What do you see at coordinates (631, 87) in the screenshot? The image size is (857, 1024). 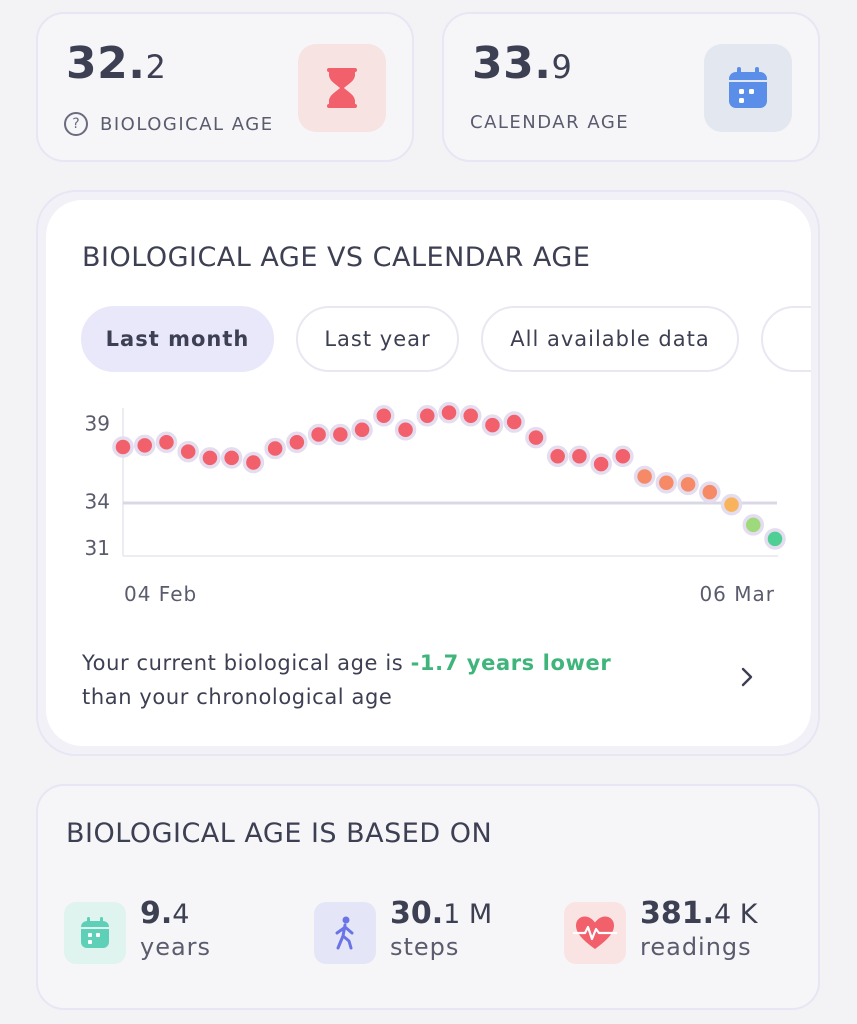 I see `calendar-age-card: 33.9 CALENDAR AGE` at bounding box center [631, 87].